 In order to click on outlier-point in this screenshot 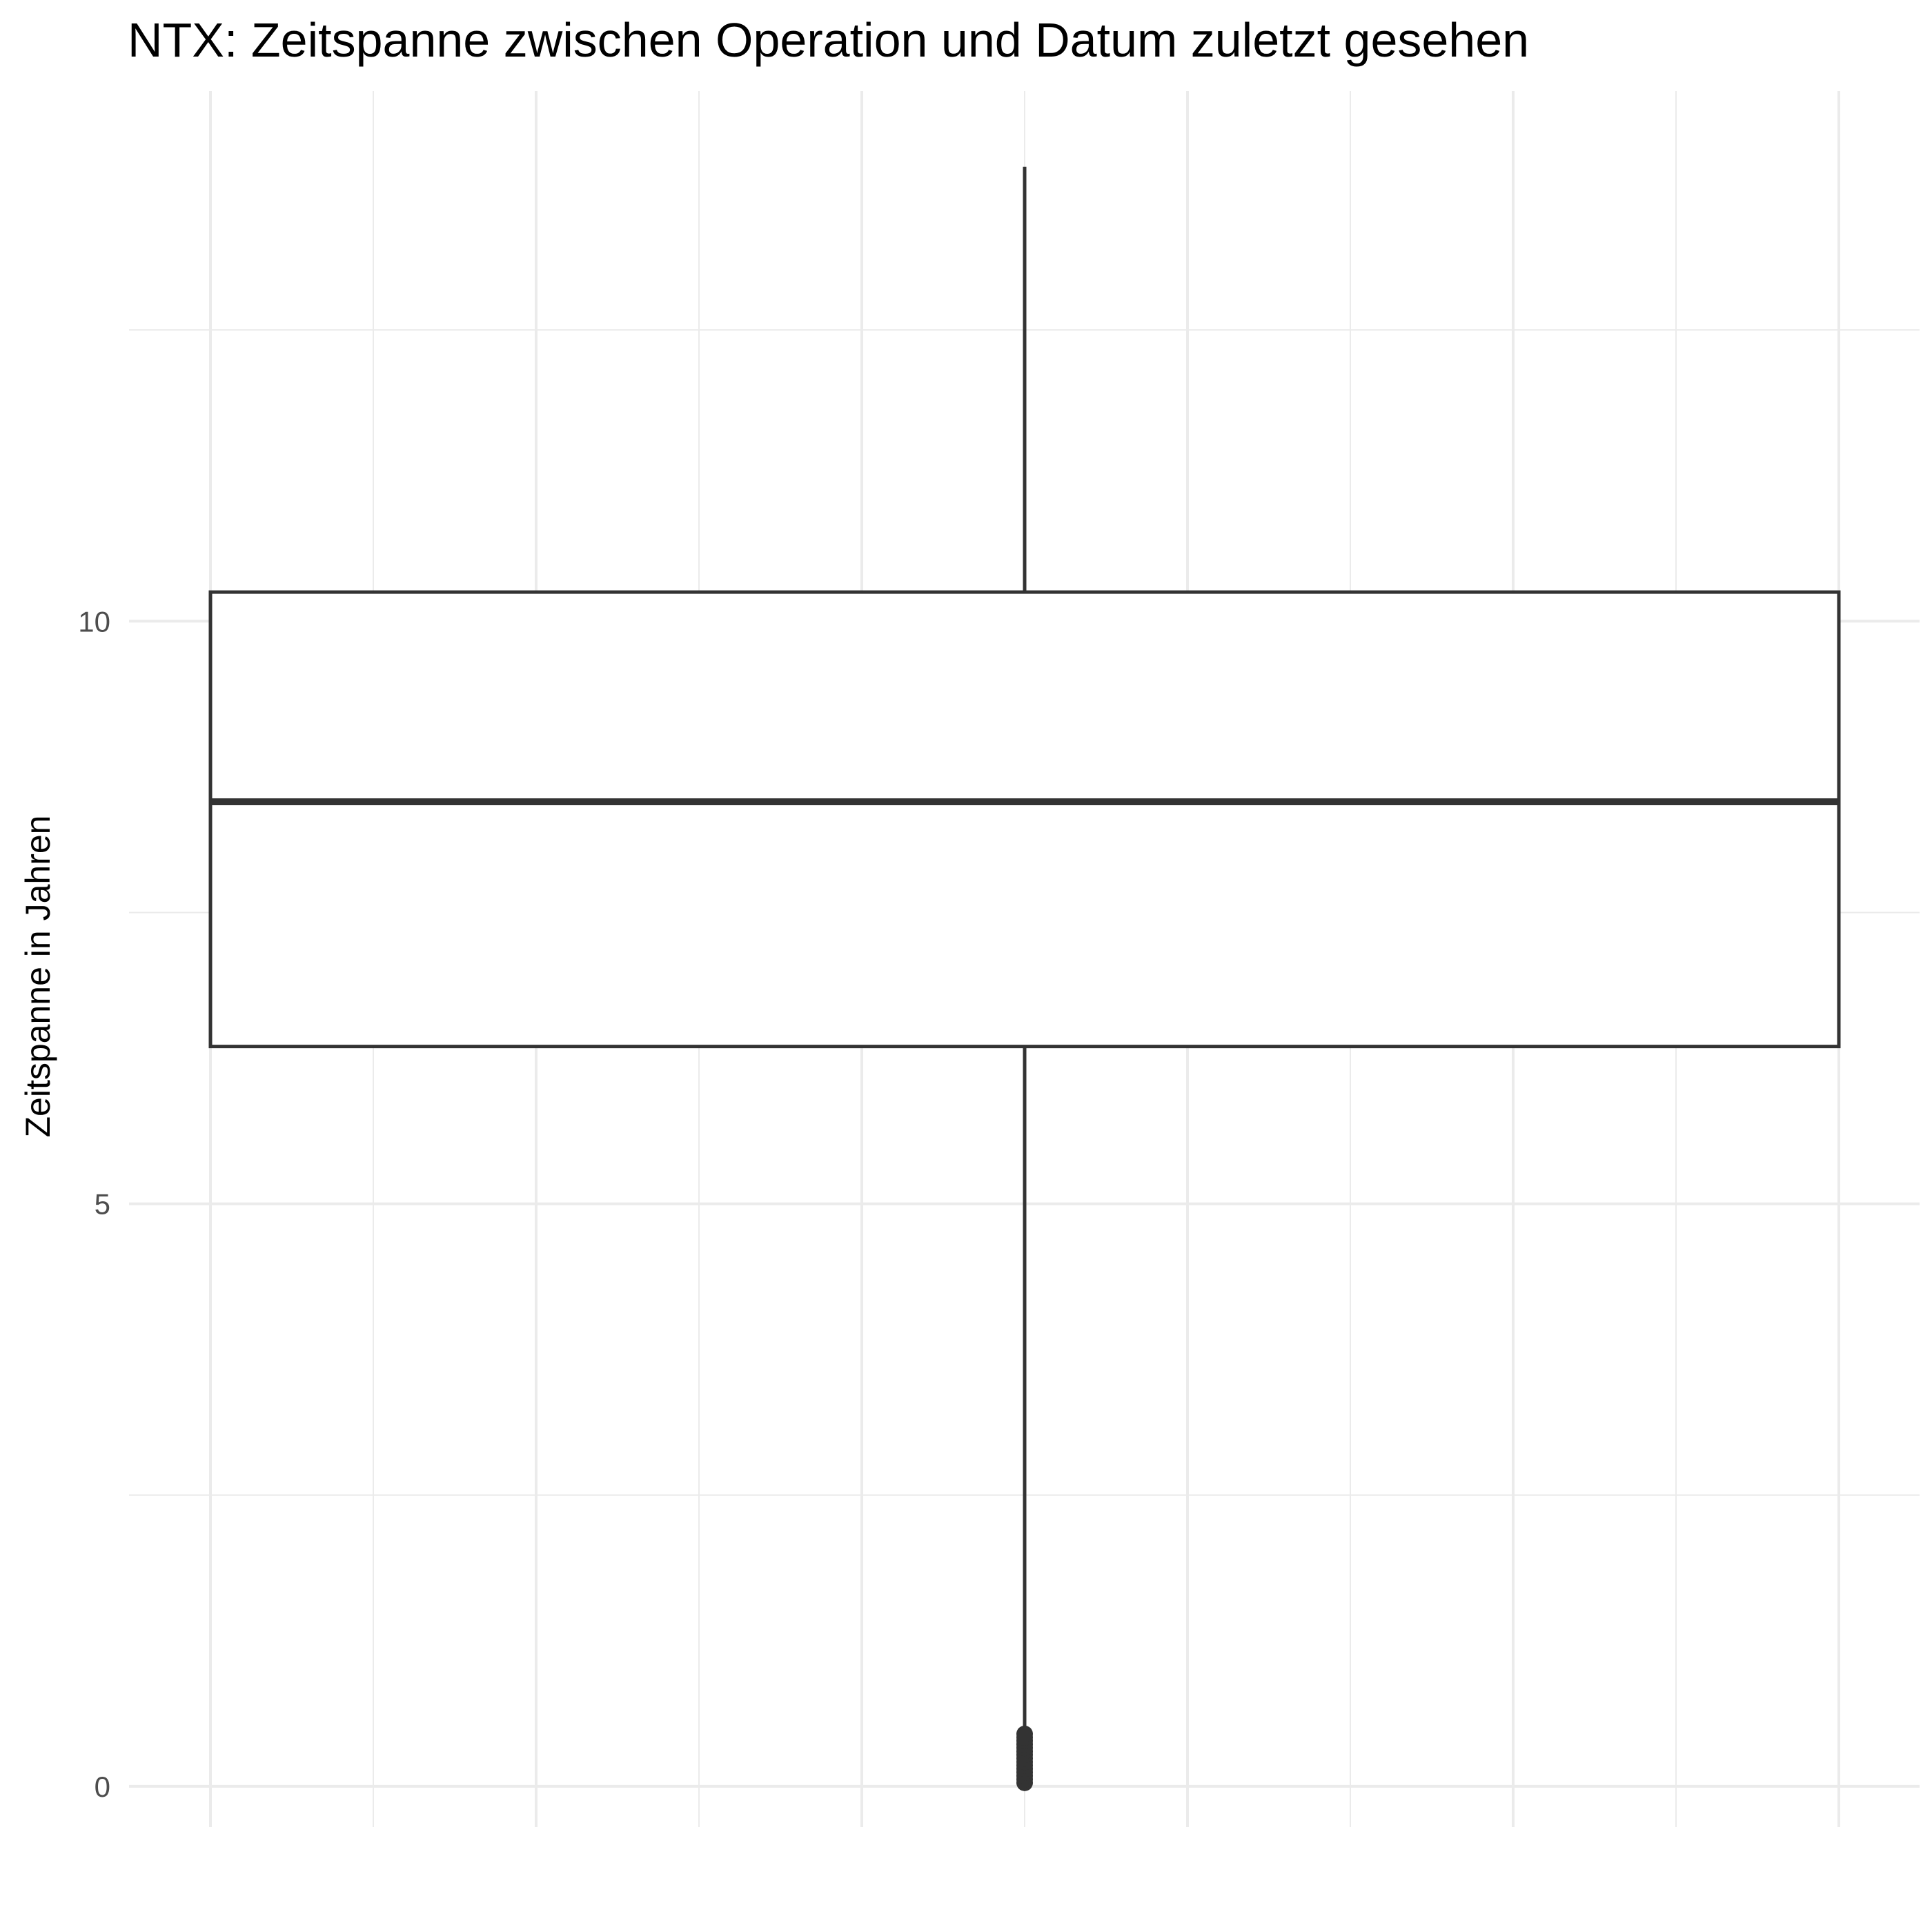, I will do `click(1024, 1733)`.